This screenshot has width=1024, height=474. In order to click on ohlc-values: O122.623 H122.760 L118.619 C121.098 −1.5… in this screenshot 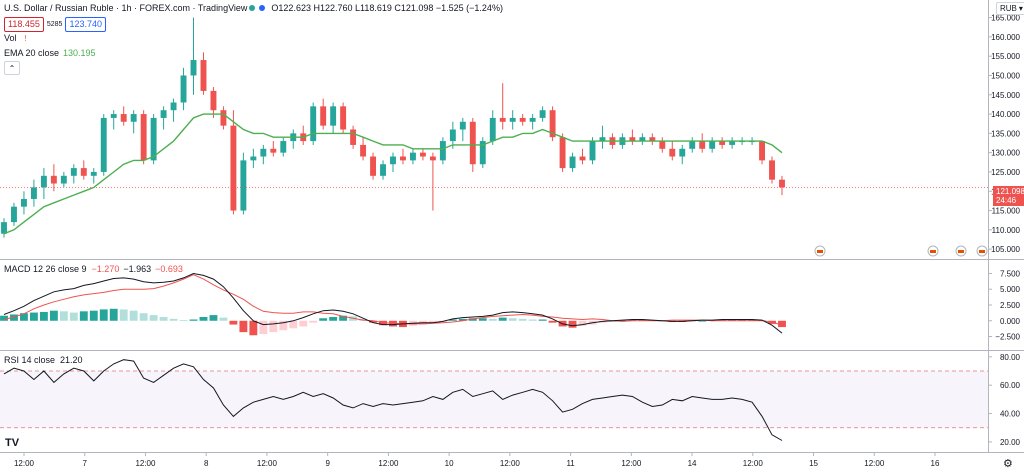, I will do `click(387, 8)`.